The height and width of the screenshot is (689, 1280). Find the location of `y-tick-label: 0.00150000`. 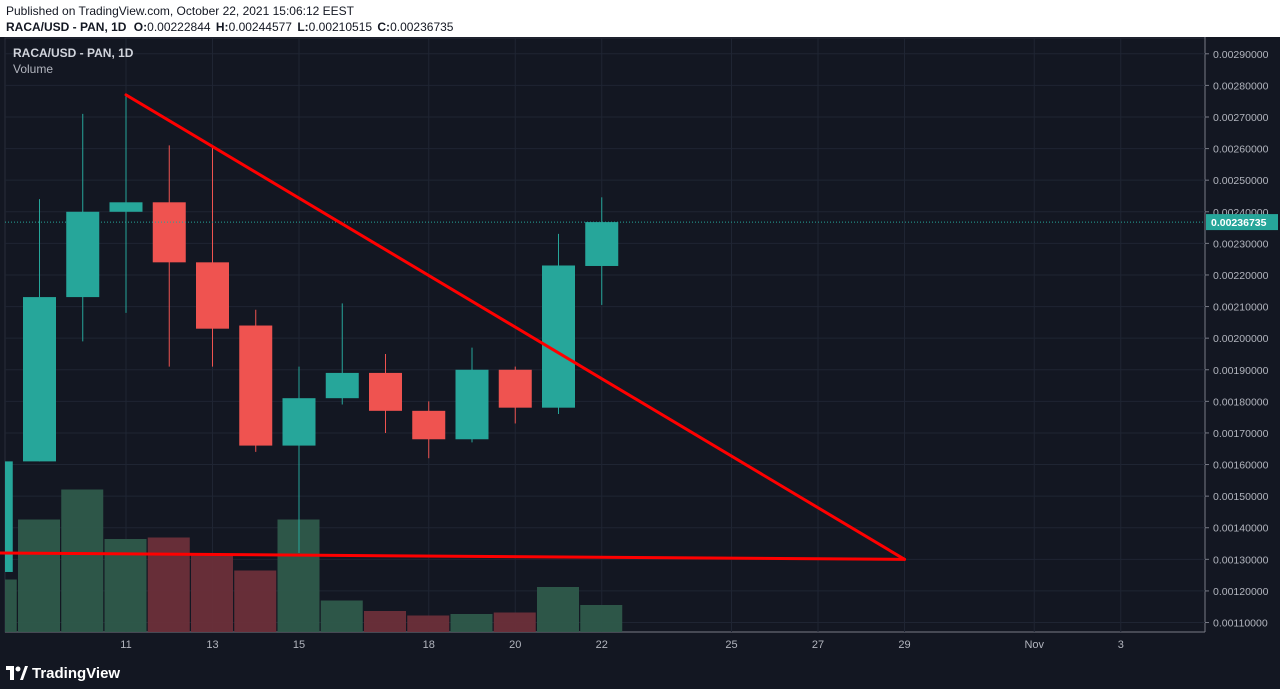

y-tick-label: 0.00150000 is located at coordinates (1241, 497).